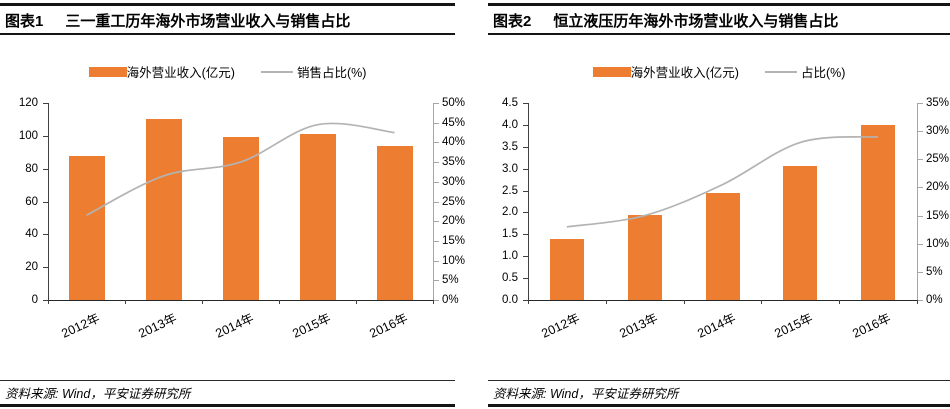 This screenshot has width=950, height=409. What do you see at coordinates (644, 257) in the screenshot?
I see `bar-2013年` at bounding box center [644, 257].